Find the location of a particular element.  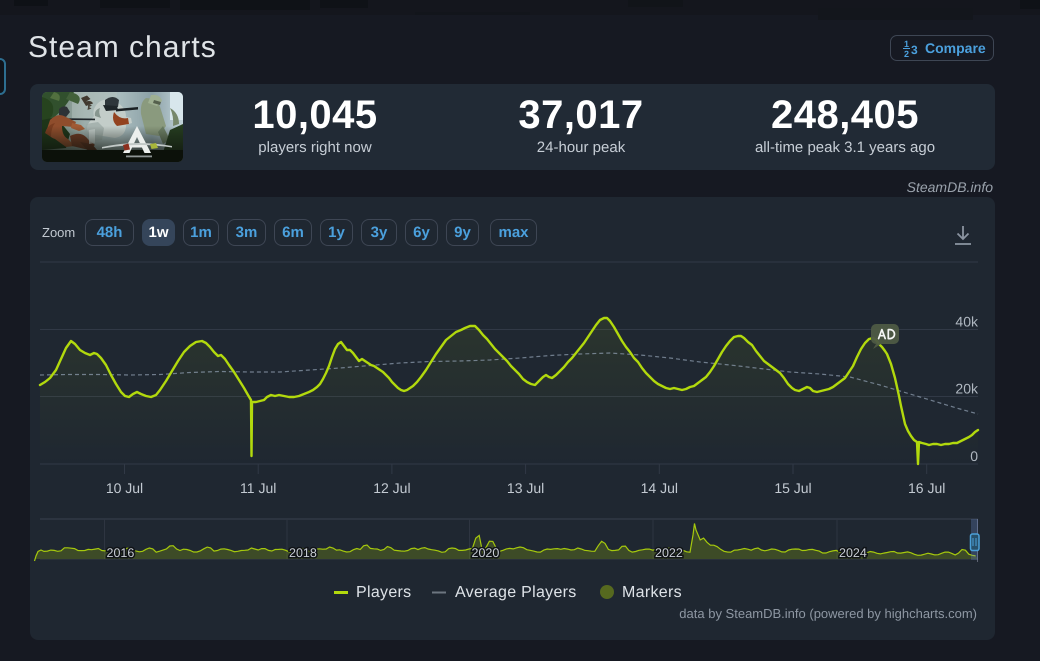

svg-text: 12 Jul is located at coordinates (391, 488).